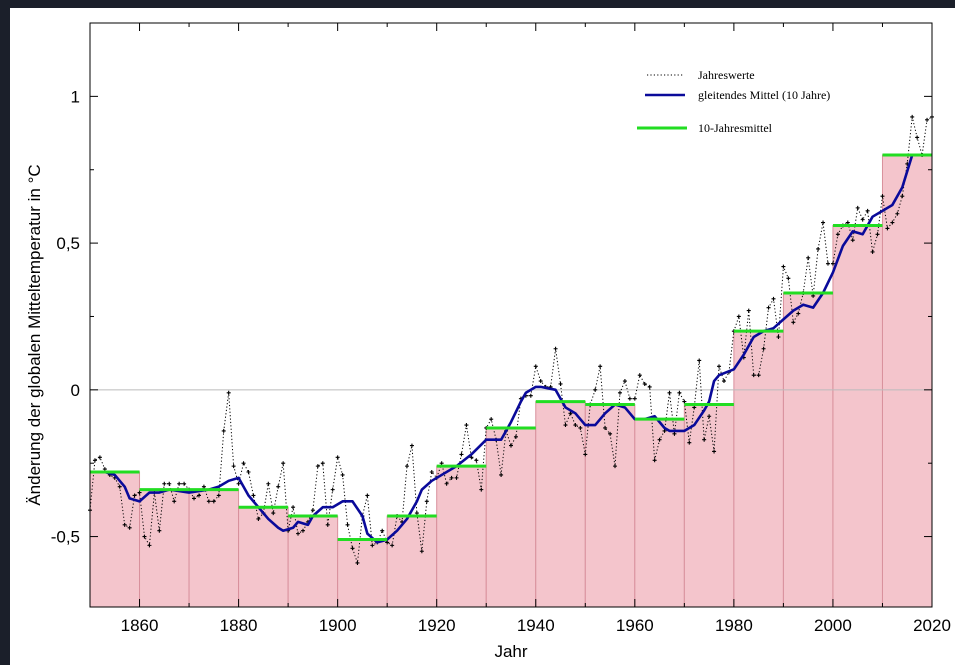 This screenshot has height=665, width=955. Describe the element at coordinates (437, 625) in the screenshot. I see `x-tick-label: 1920` at that location.